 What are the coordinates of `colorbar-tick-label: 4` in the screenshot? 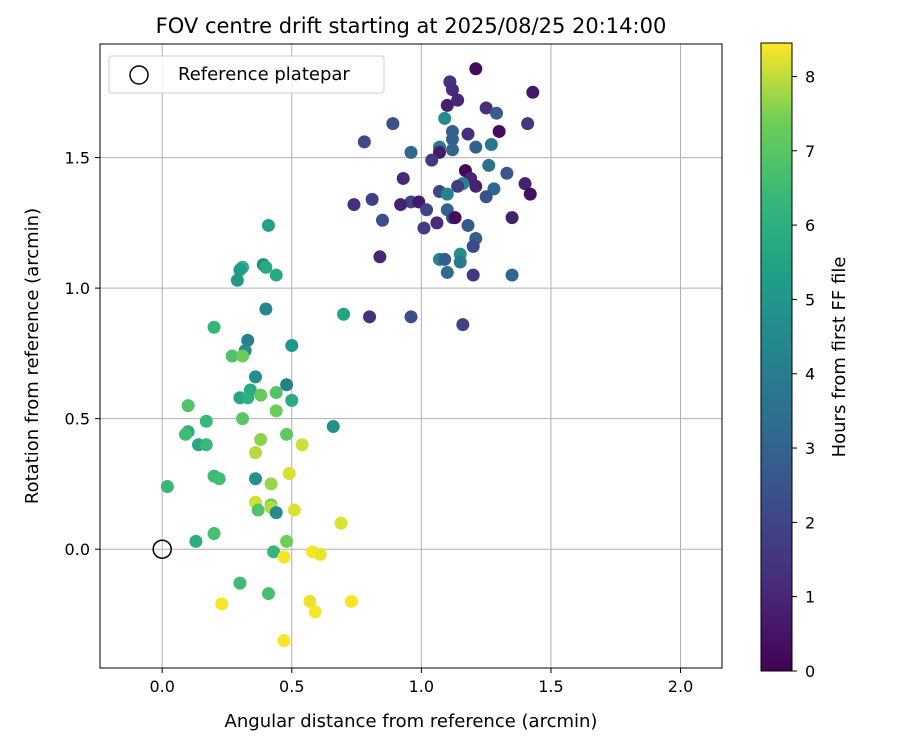 It's located at (810, 374).